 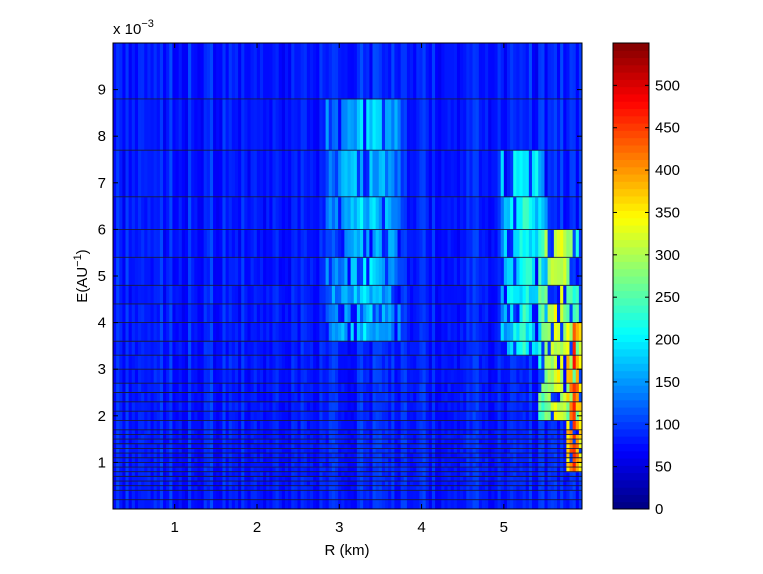 What do you see at coordinates (663, 467) in the screenshot?
I see `colorbar-tick-label: 50` at bounding box center [663, 467].